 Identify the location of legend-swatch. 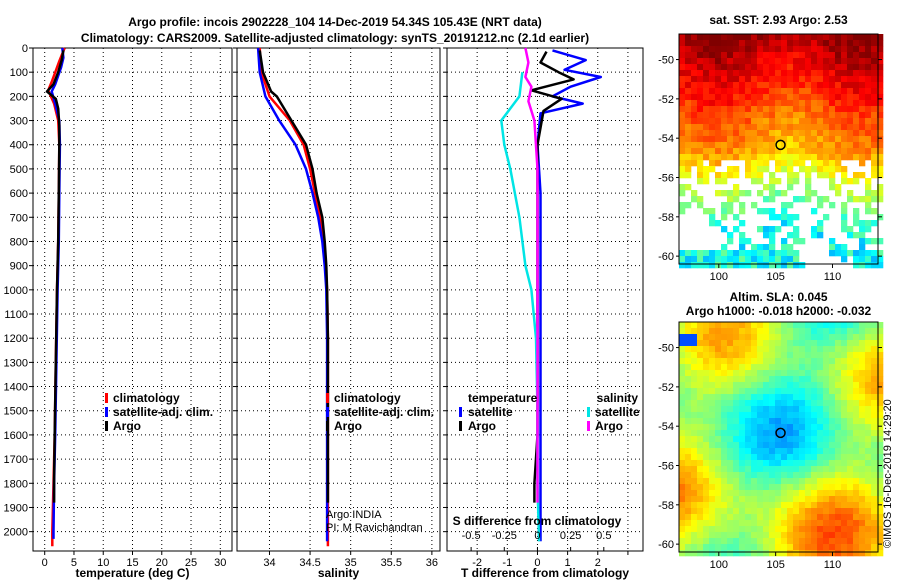
(327, 412).